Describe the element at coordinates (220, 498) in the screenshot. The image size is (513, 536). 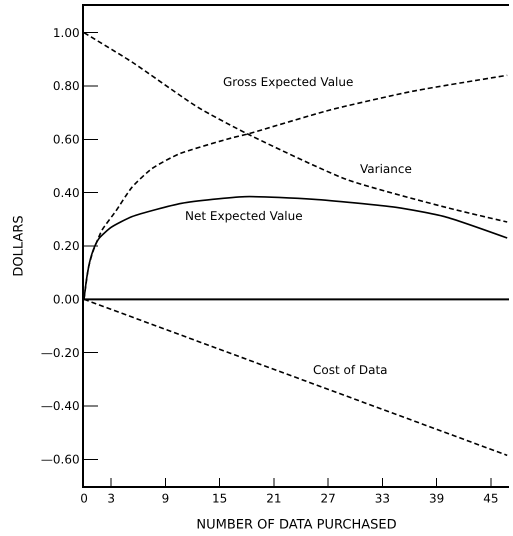
I see `x-tick-label: 15` at that location.